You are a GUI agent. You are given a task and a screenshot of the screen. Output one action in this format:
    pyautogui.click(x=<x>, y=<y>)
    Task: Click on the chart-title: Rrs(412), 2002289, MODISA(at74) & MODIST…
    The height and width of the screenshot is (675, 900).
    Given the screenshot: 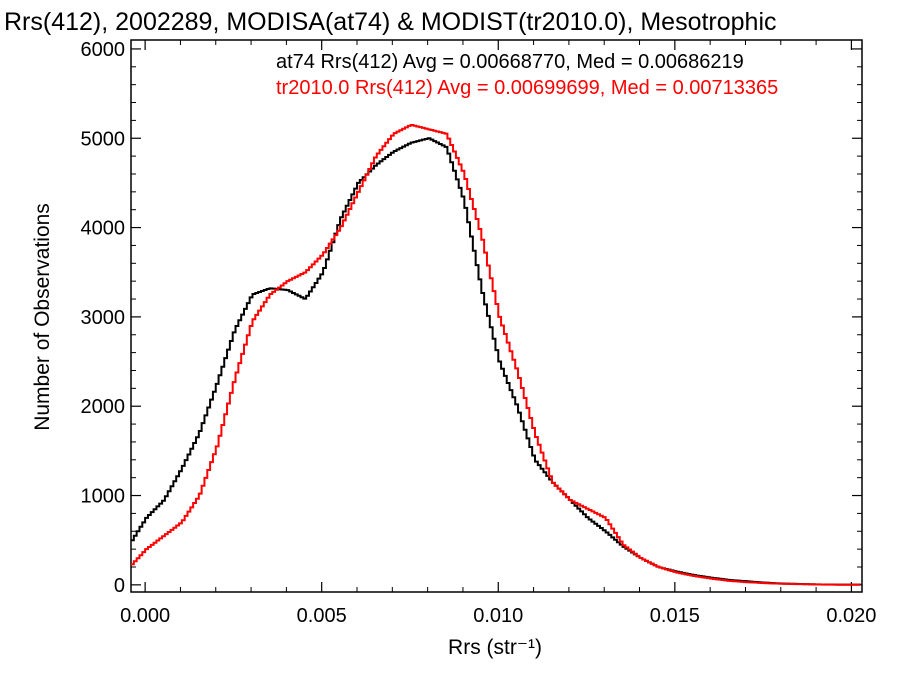 What is the action you would take?
    pyautogui.click(x=390, y=22)
    